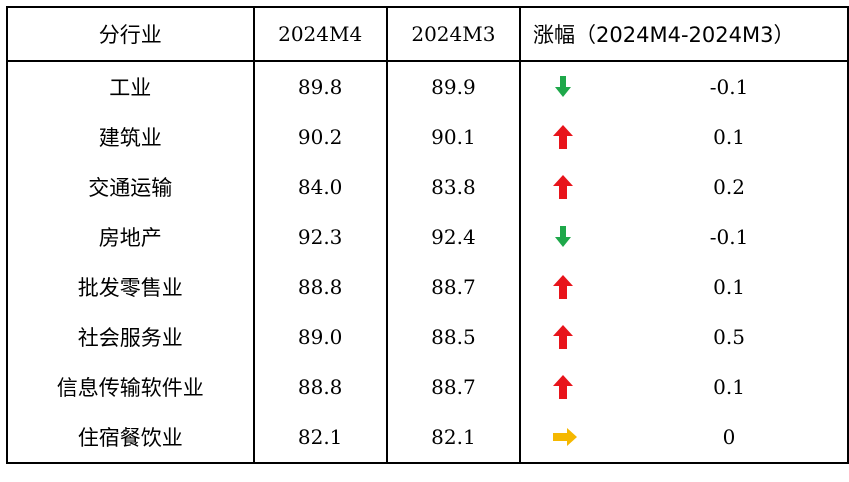 The width and height of the screenshot is (849, 482). Describe the element at coordinates (454, 34) in the screenshot. I see `header-2024m3: 2024M3` at that location.